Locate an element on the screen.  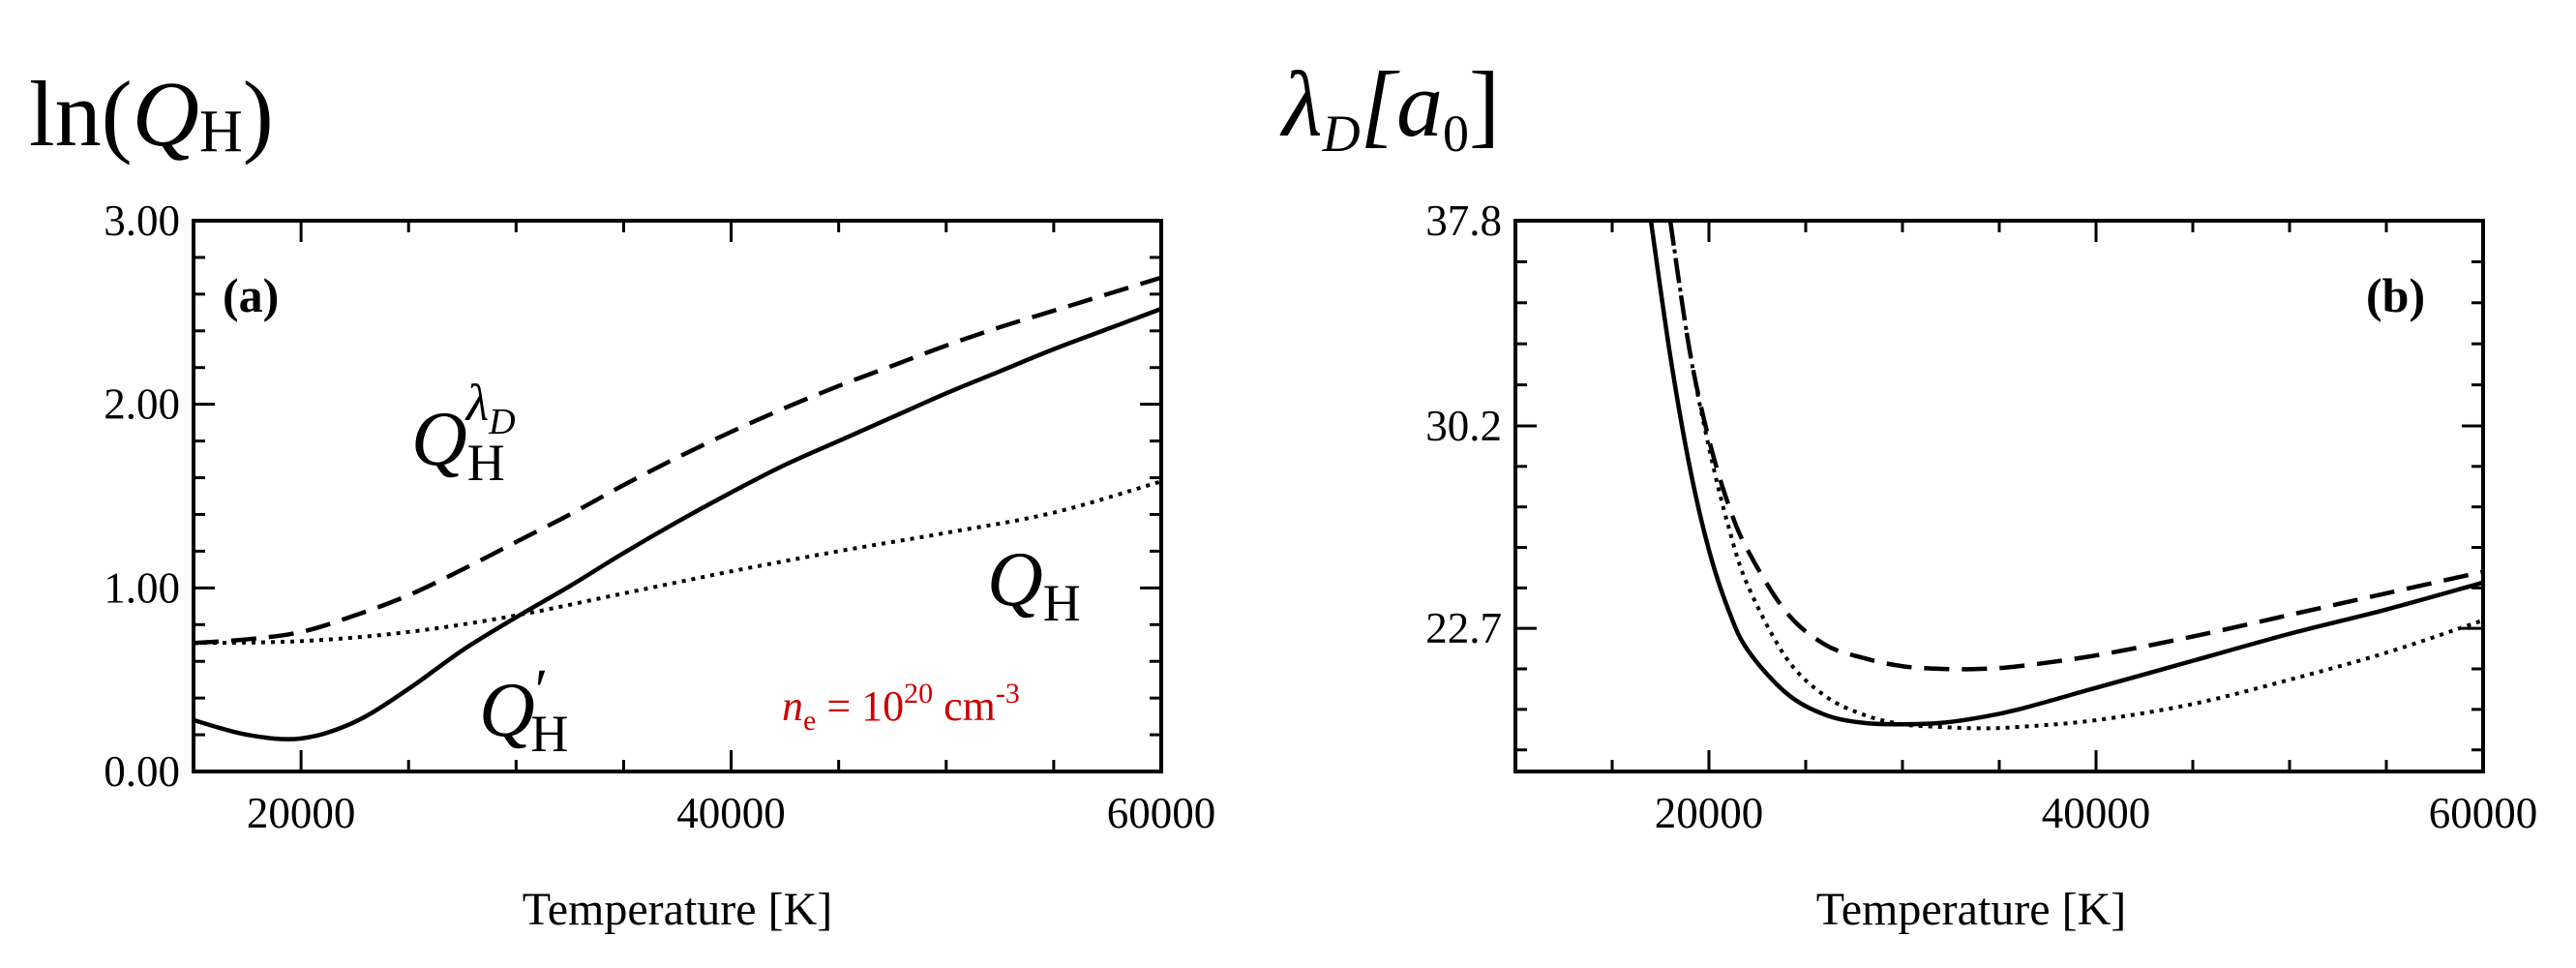
label-q-lambda-sub: H is located at coordinates (486, 463).